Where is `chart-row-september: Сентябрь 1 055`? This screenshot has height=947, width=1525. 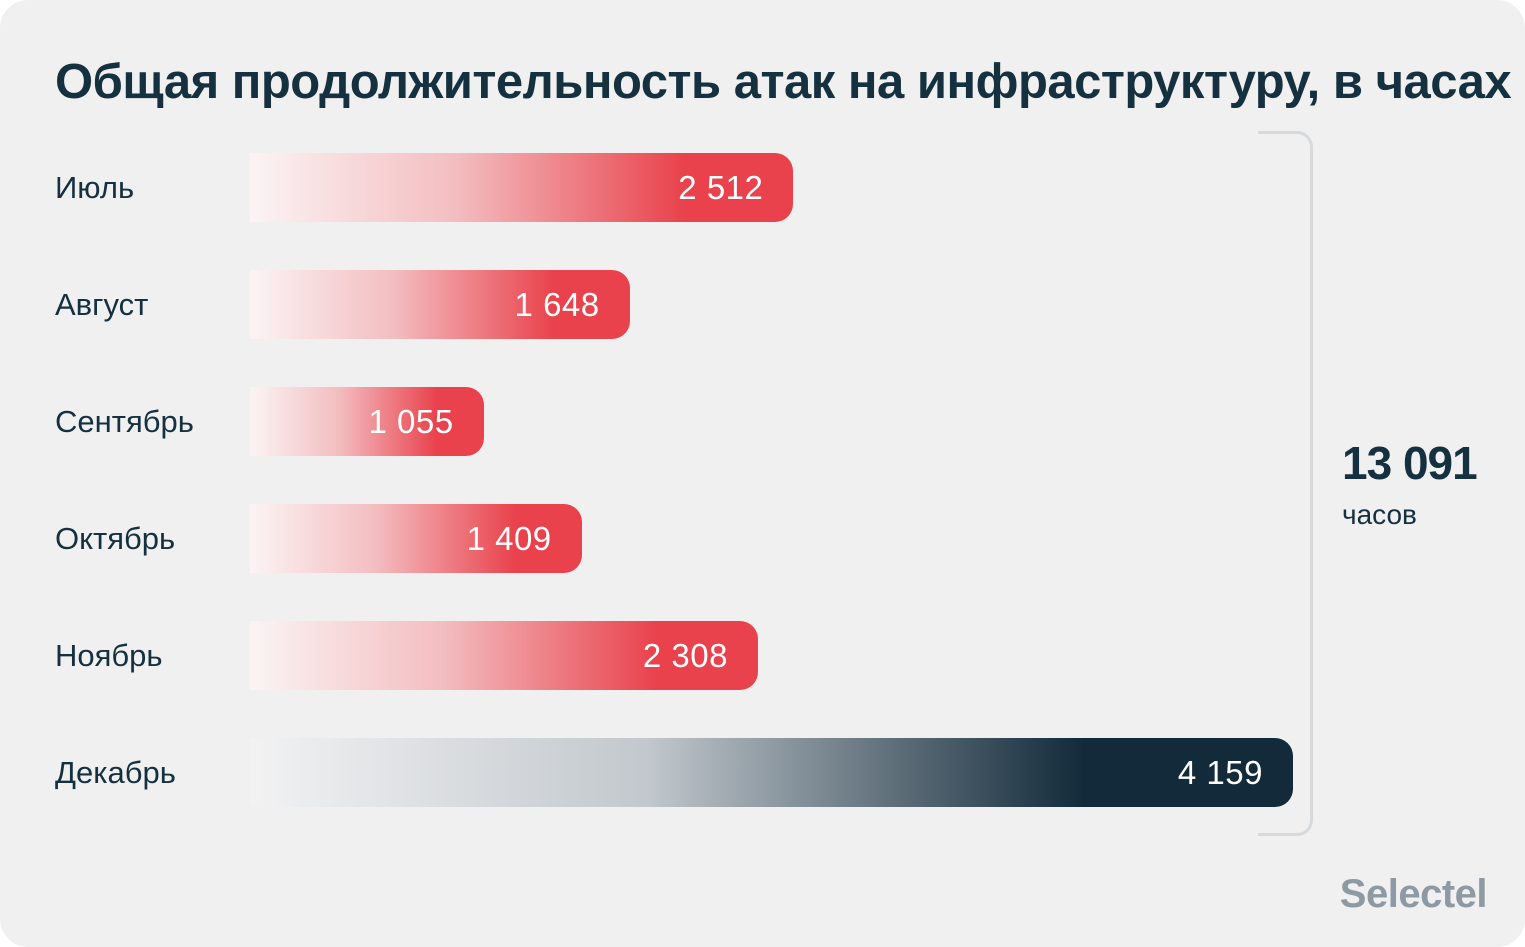
chart-row-september: Сентябрь 1 055 is located at coordinates (674, 421).